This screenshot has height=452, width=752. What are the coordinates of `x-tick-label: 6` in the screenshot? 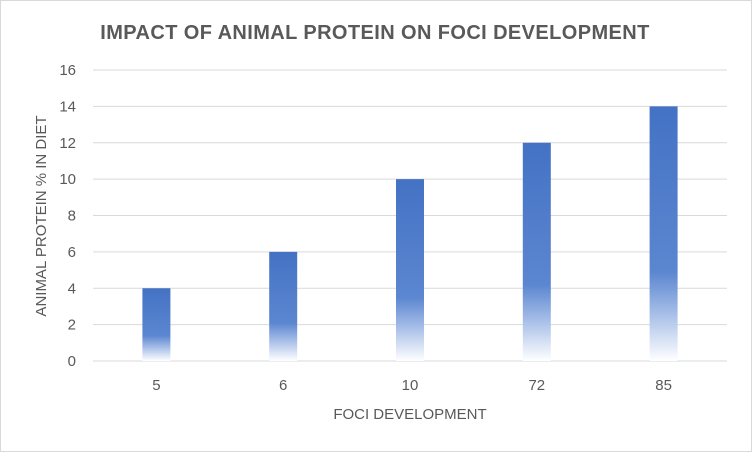 It's located at (283, 385).